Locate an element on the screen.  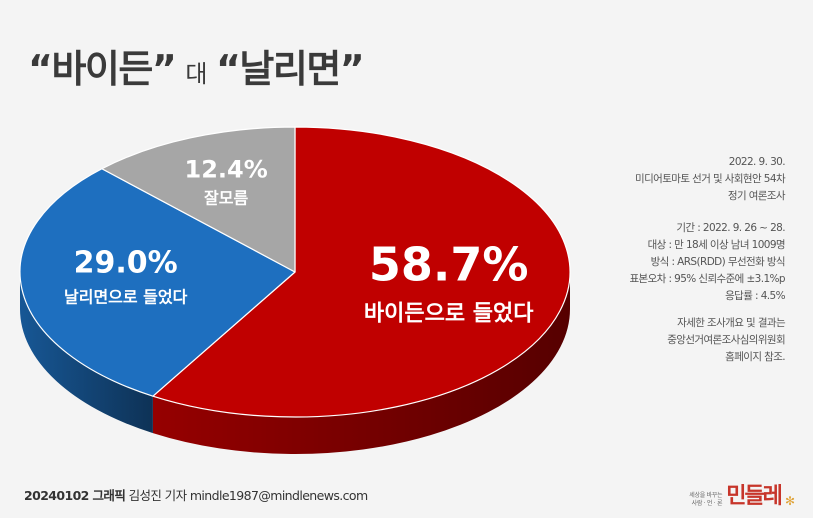
dandelion-icon: ✻ is located at coordinates (789, 501).